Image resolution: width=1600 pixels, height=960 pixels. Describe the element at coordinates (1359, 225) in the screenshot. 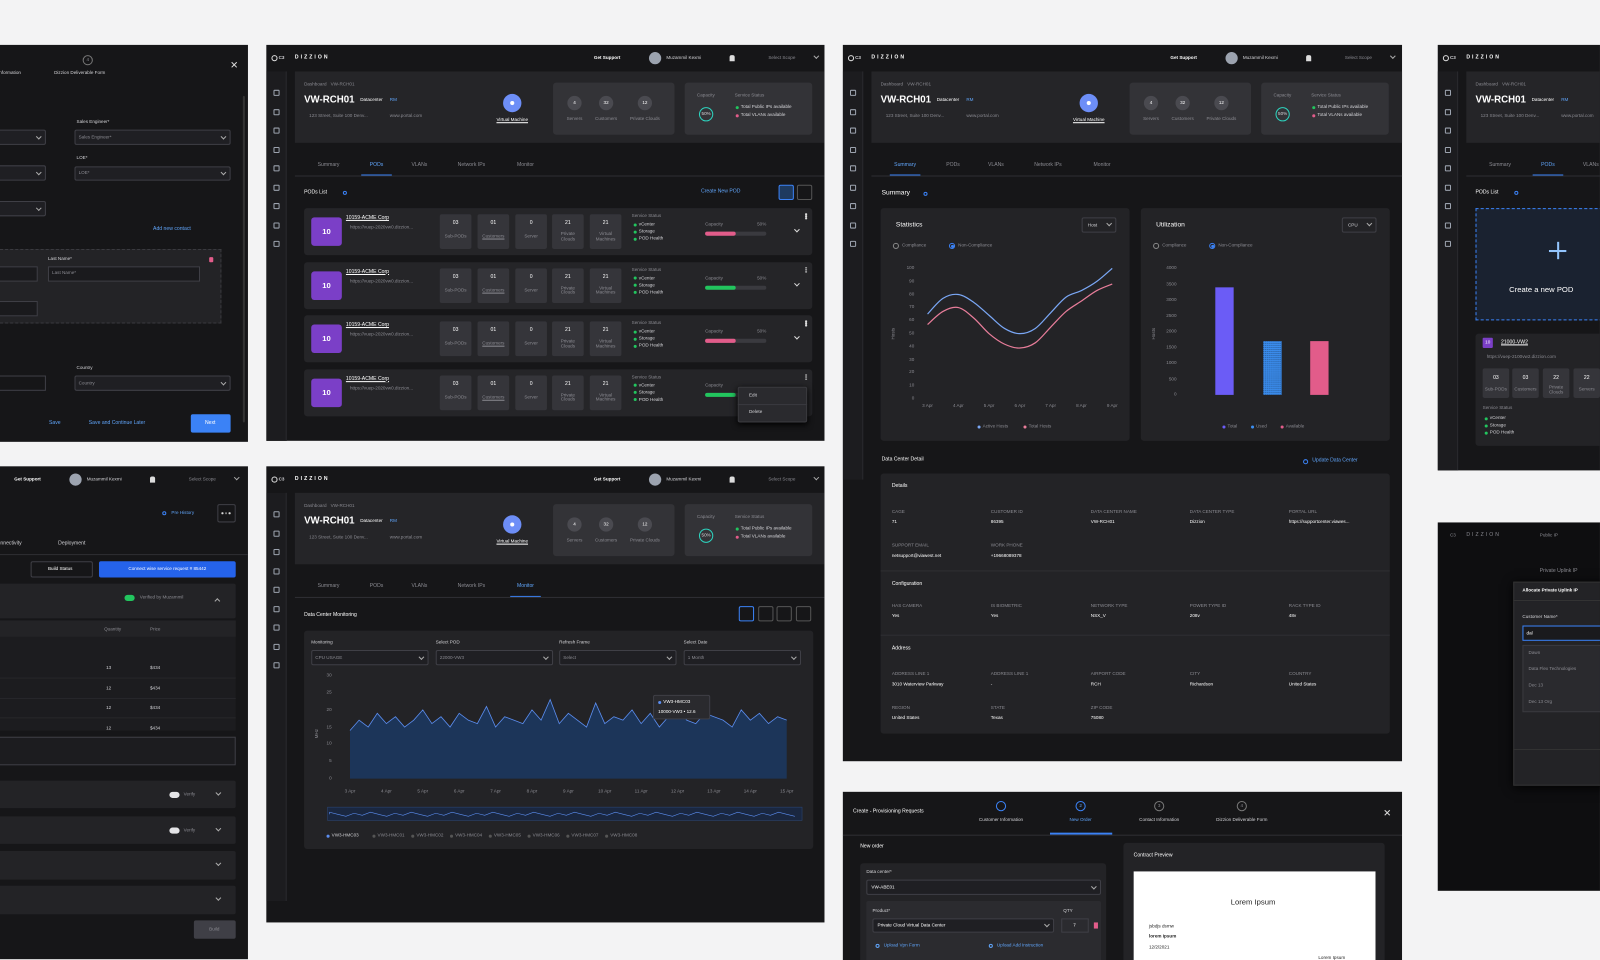

I see `dropdown` at that location.